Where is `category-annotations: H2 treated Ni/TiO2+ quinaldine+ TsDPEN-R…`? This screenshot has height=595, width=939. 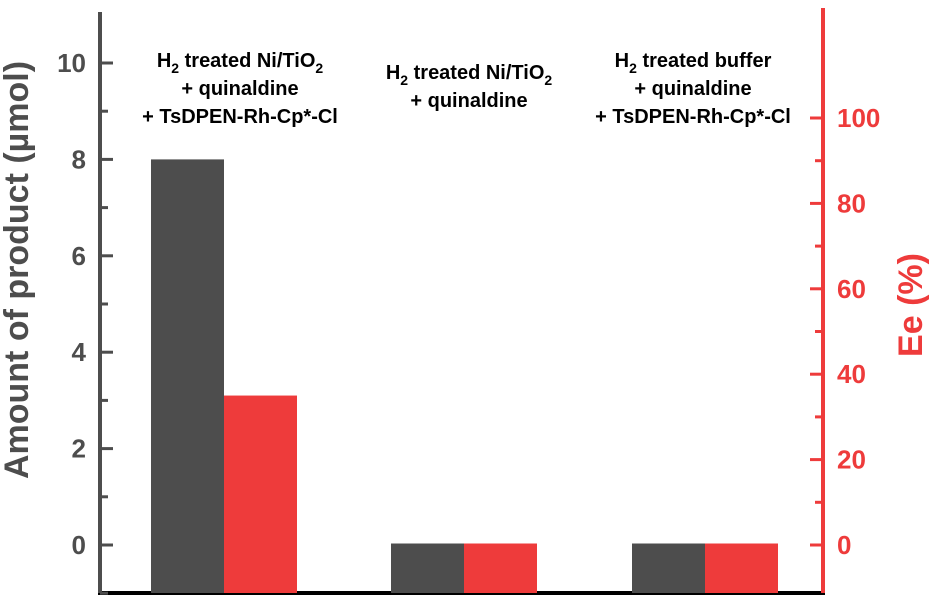 category-annotations: H2 treated Ni/TiO2+ quinaldine+ TsDPEN-R… is located at coordinates (466, 89).